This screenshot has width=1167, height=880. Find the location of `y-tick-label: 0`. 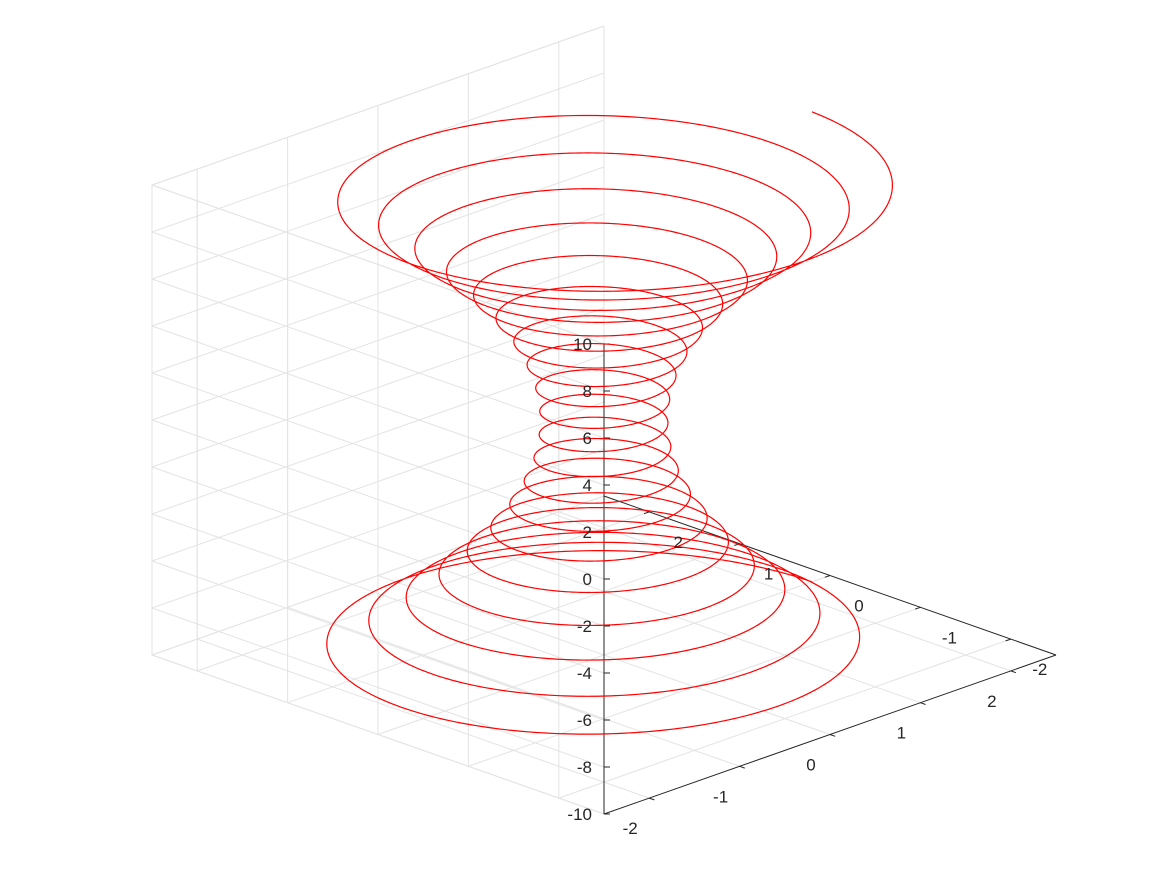

y-tick-label: 0 is located at coordinates (858, 606).